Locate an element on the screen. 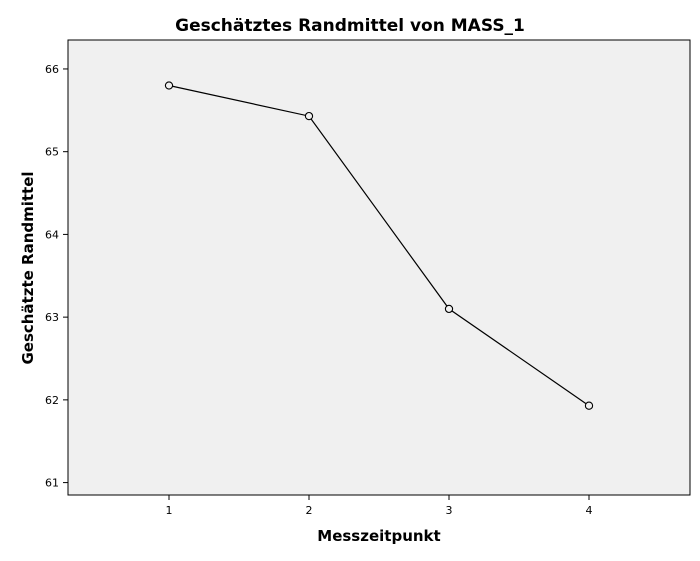 The height and width of the screenshot is (561, 700). y-tick-label: 65 is located at coordinates (52, 152).